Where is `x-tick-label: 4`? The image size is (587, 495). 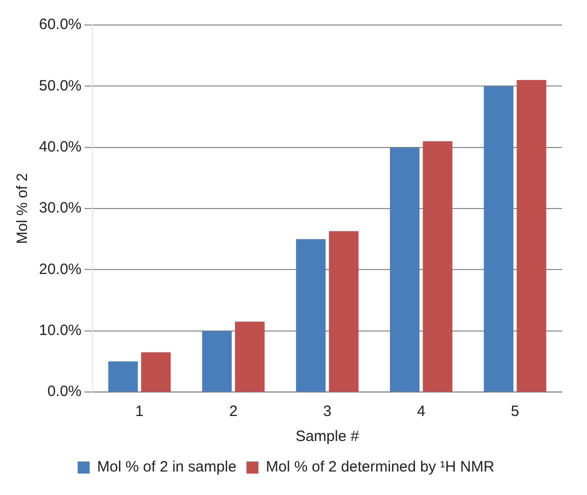 x-tick-label: 4 is located at coordinates (421, 411).